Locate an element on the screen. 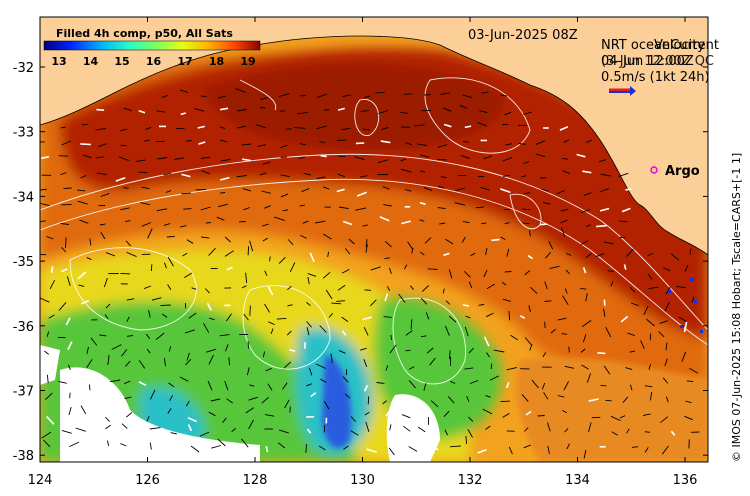 The width and height of the screenshot is (750, 496). argo-marks is located at coordinates (685, 305).